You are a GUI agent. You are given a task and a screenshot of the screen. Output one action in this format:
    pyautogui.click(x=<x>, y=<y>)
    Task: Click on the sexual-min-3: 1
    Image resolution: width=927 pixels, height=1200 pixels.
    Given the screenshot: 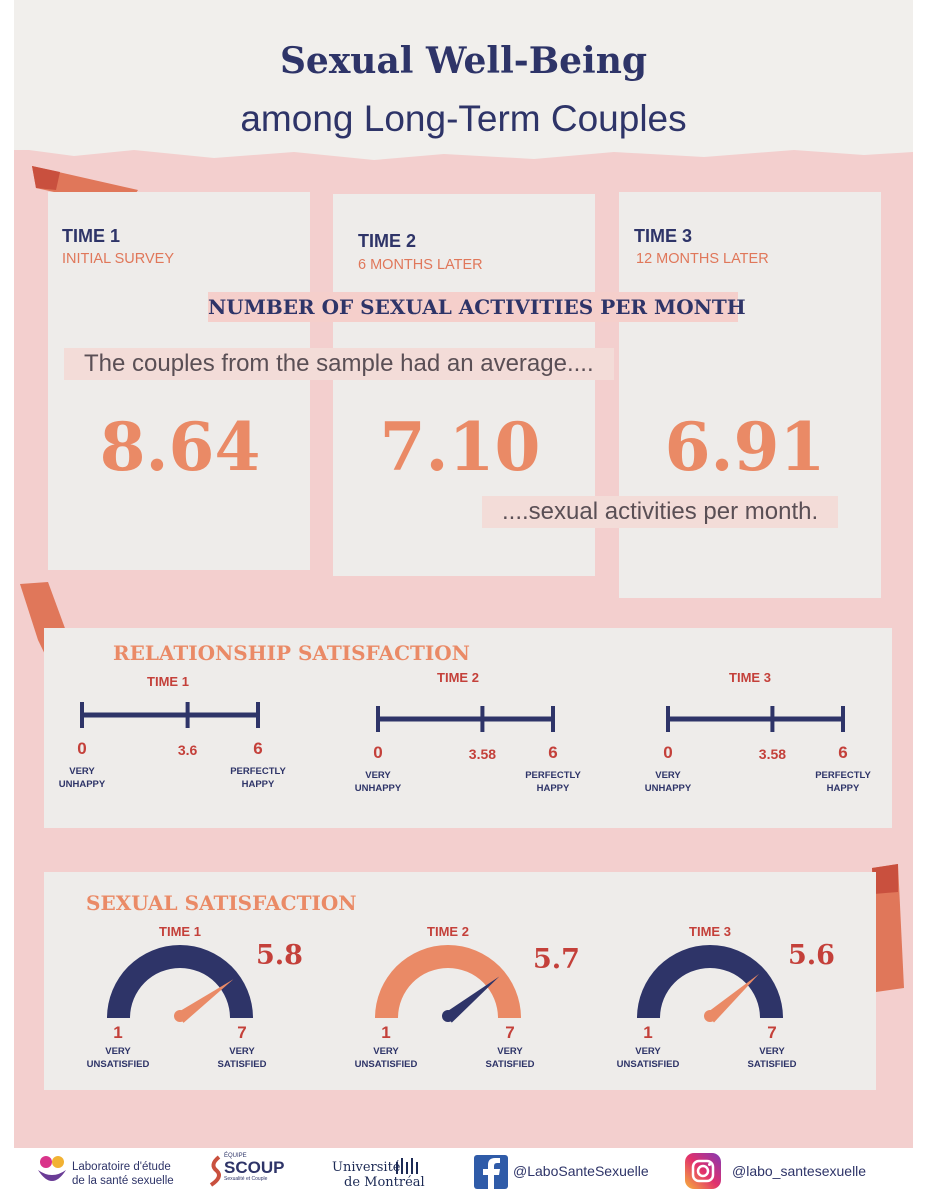 What is the action you would take?
    pyautogui.click(x=648, y=1032)
    